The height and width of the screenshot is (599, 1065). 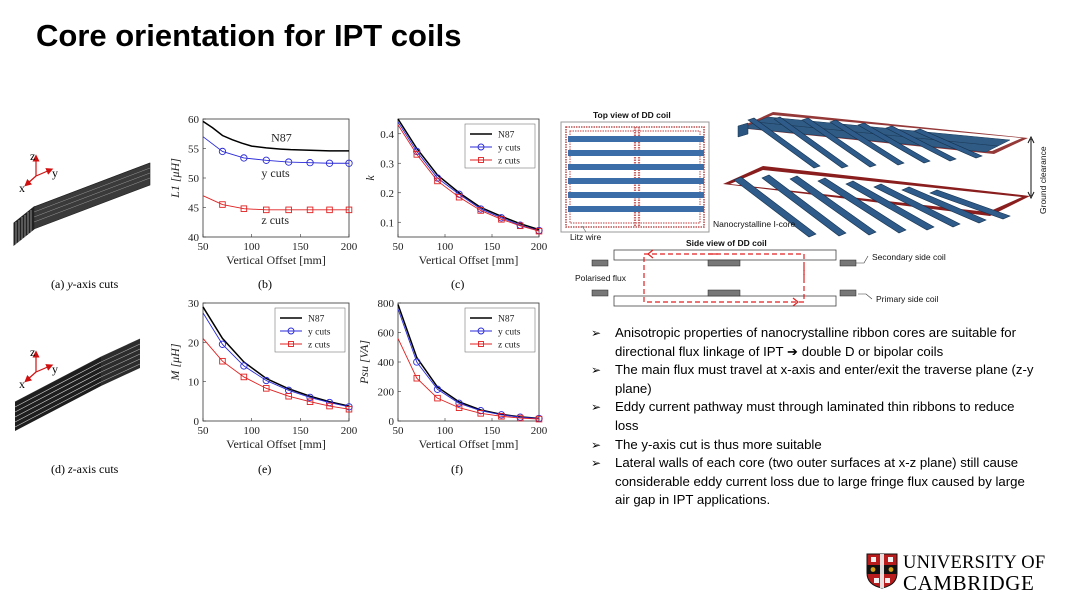 What do you see at coordinates (77, 385) in the screenshot?
I see `core-z-cut-illustration` at bounding box center [77, 385].